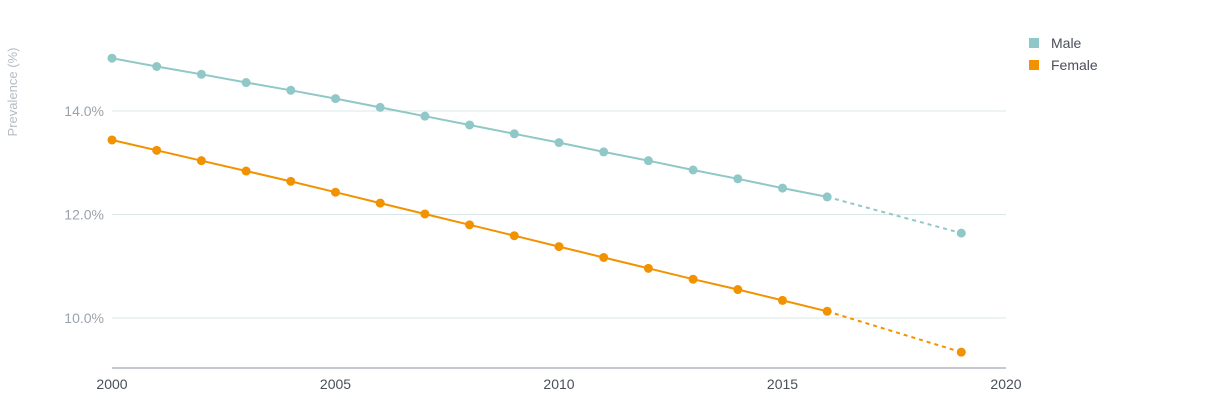 The image size is (1230, 403). I want to click on series-projection-female, so click(894, 332).